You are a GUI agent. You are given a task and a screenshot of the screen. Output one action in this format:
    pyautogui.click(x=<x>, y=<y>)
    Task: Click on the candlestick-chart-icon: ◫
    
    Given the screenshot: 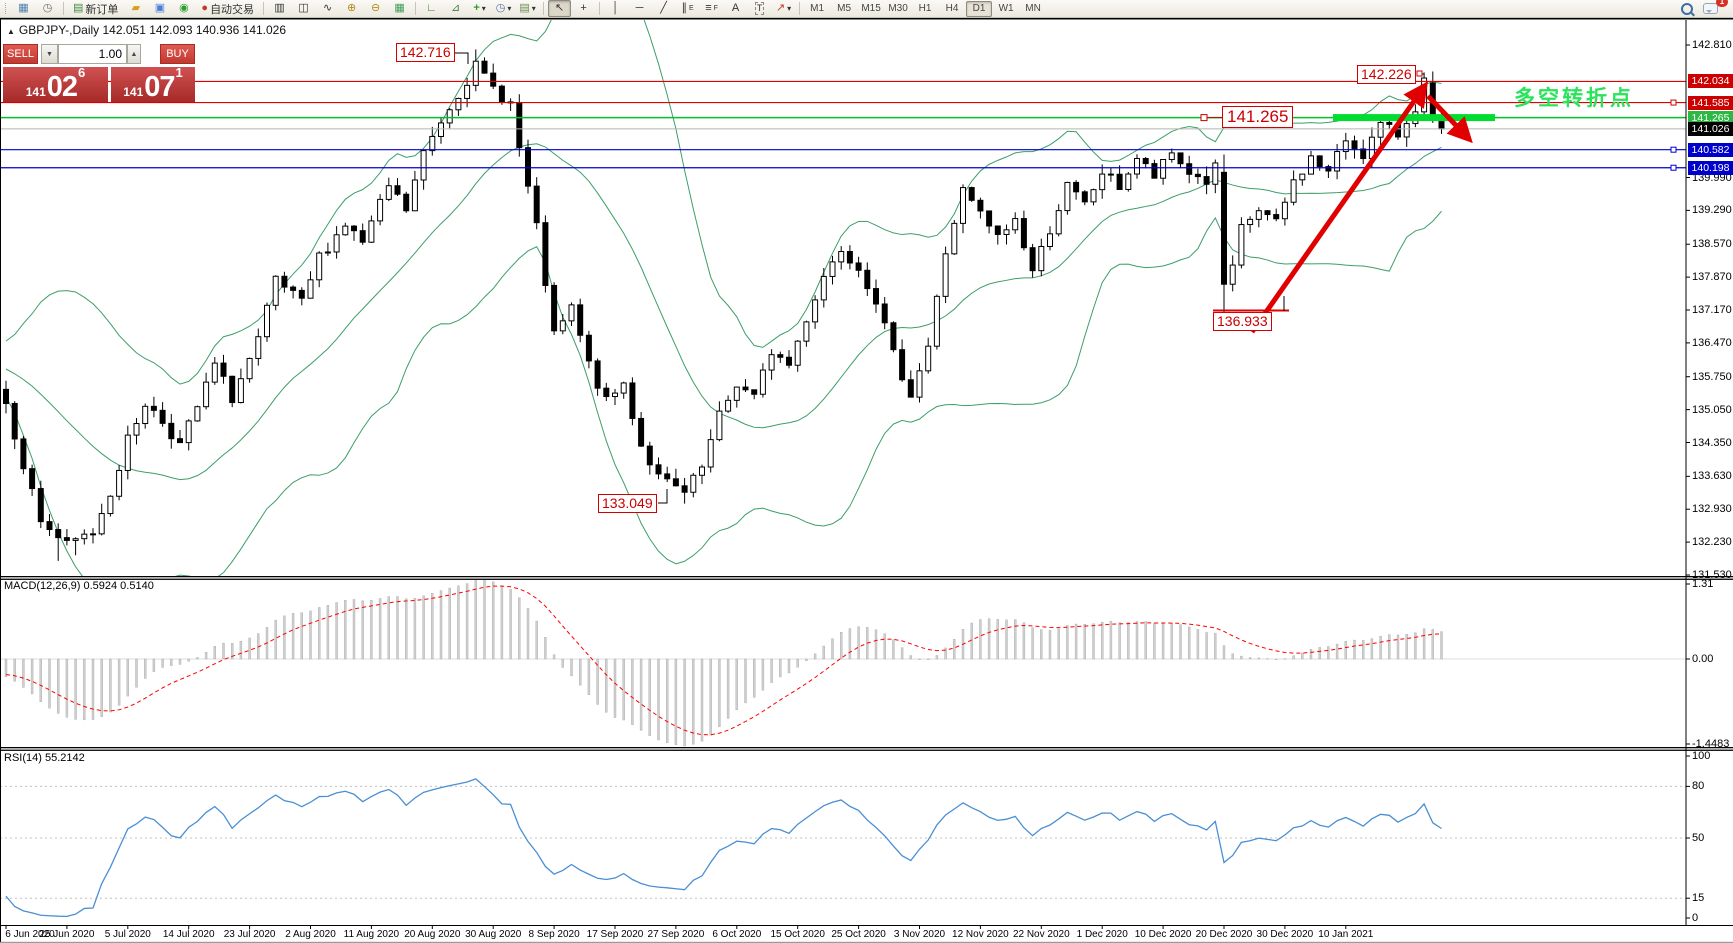 What is the action you would take?
    pyautogui.click(x=303, y=8)
    